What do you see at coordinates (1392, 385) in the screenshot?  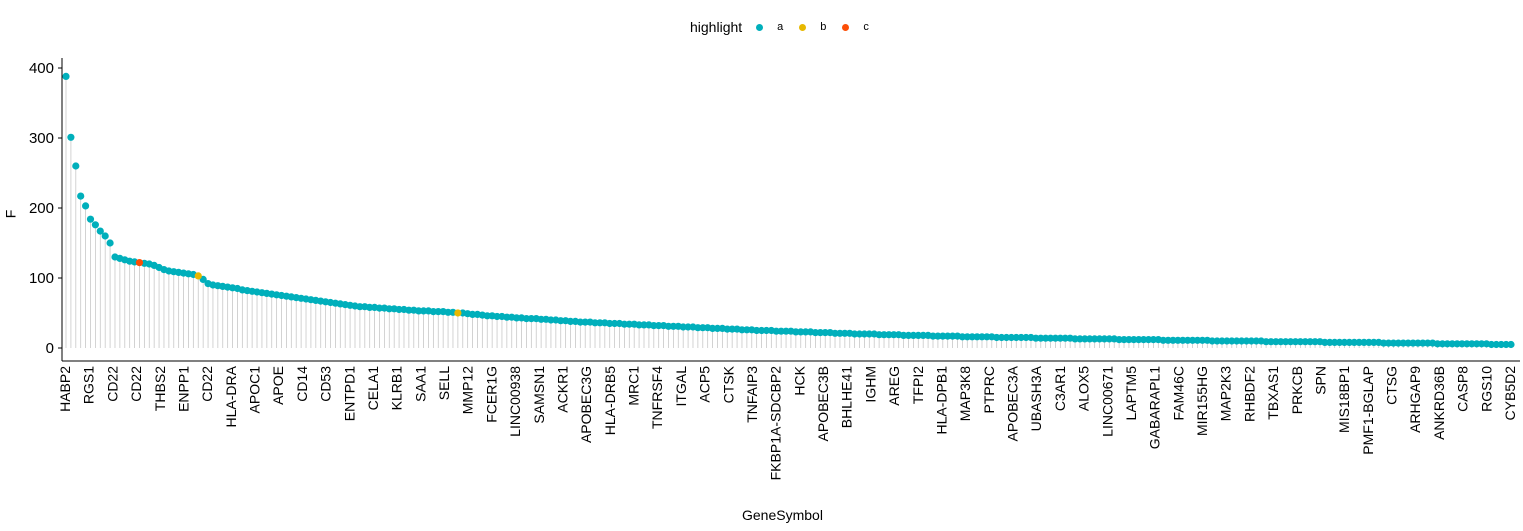 I see `x-tick-label: CTSG` at bounding box center [1392, 385].